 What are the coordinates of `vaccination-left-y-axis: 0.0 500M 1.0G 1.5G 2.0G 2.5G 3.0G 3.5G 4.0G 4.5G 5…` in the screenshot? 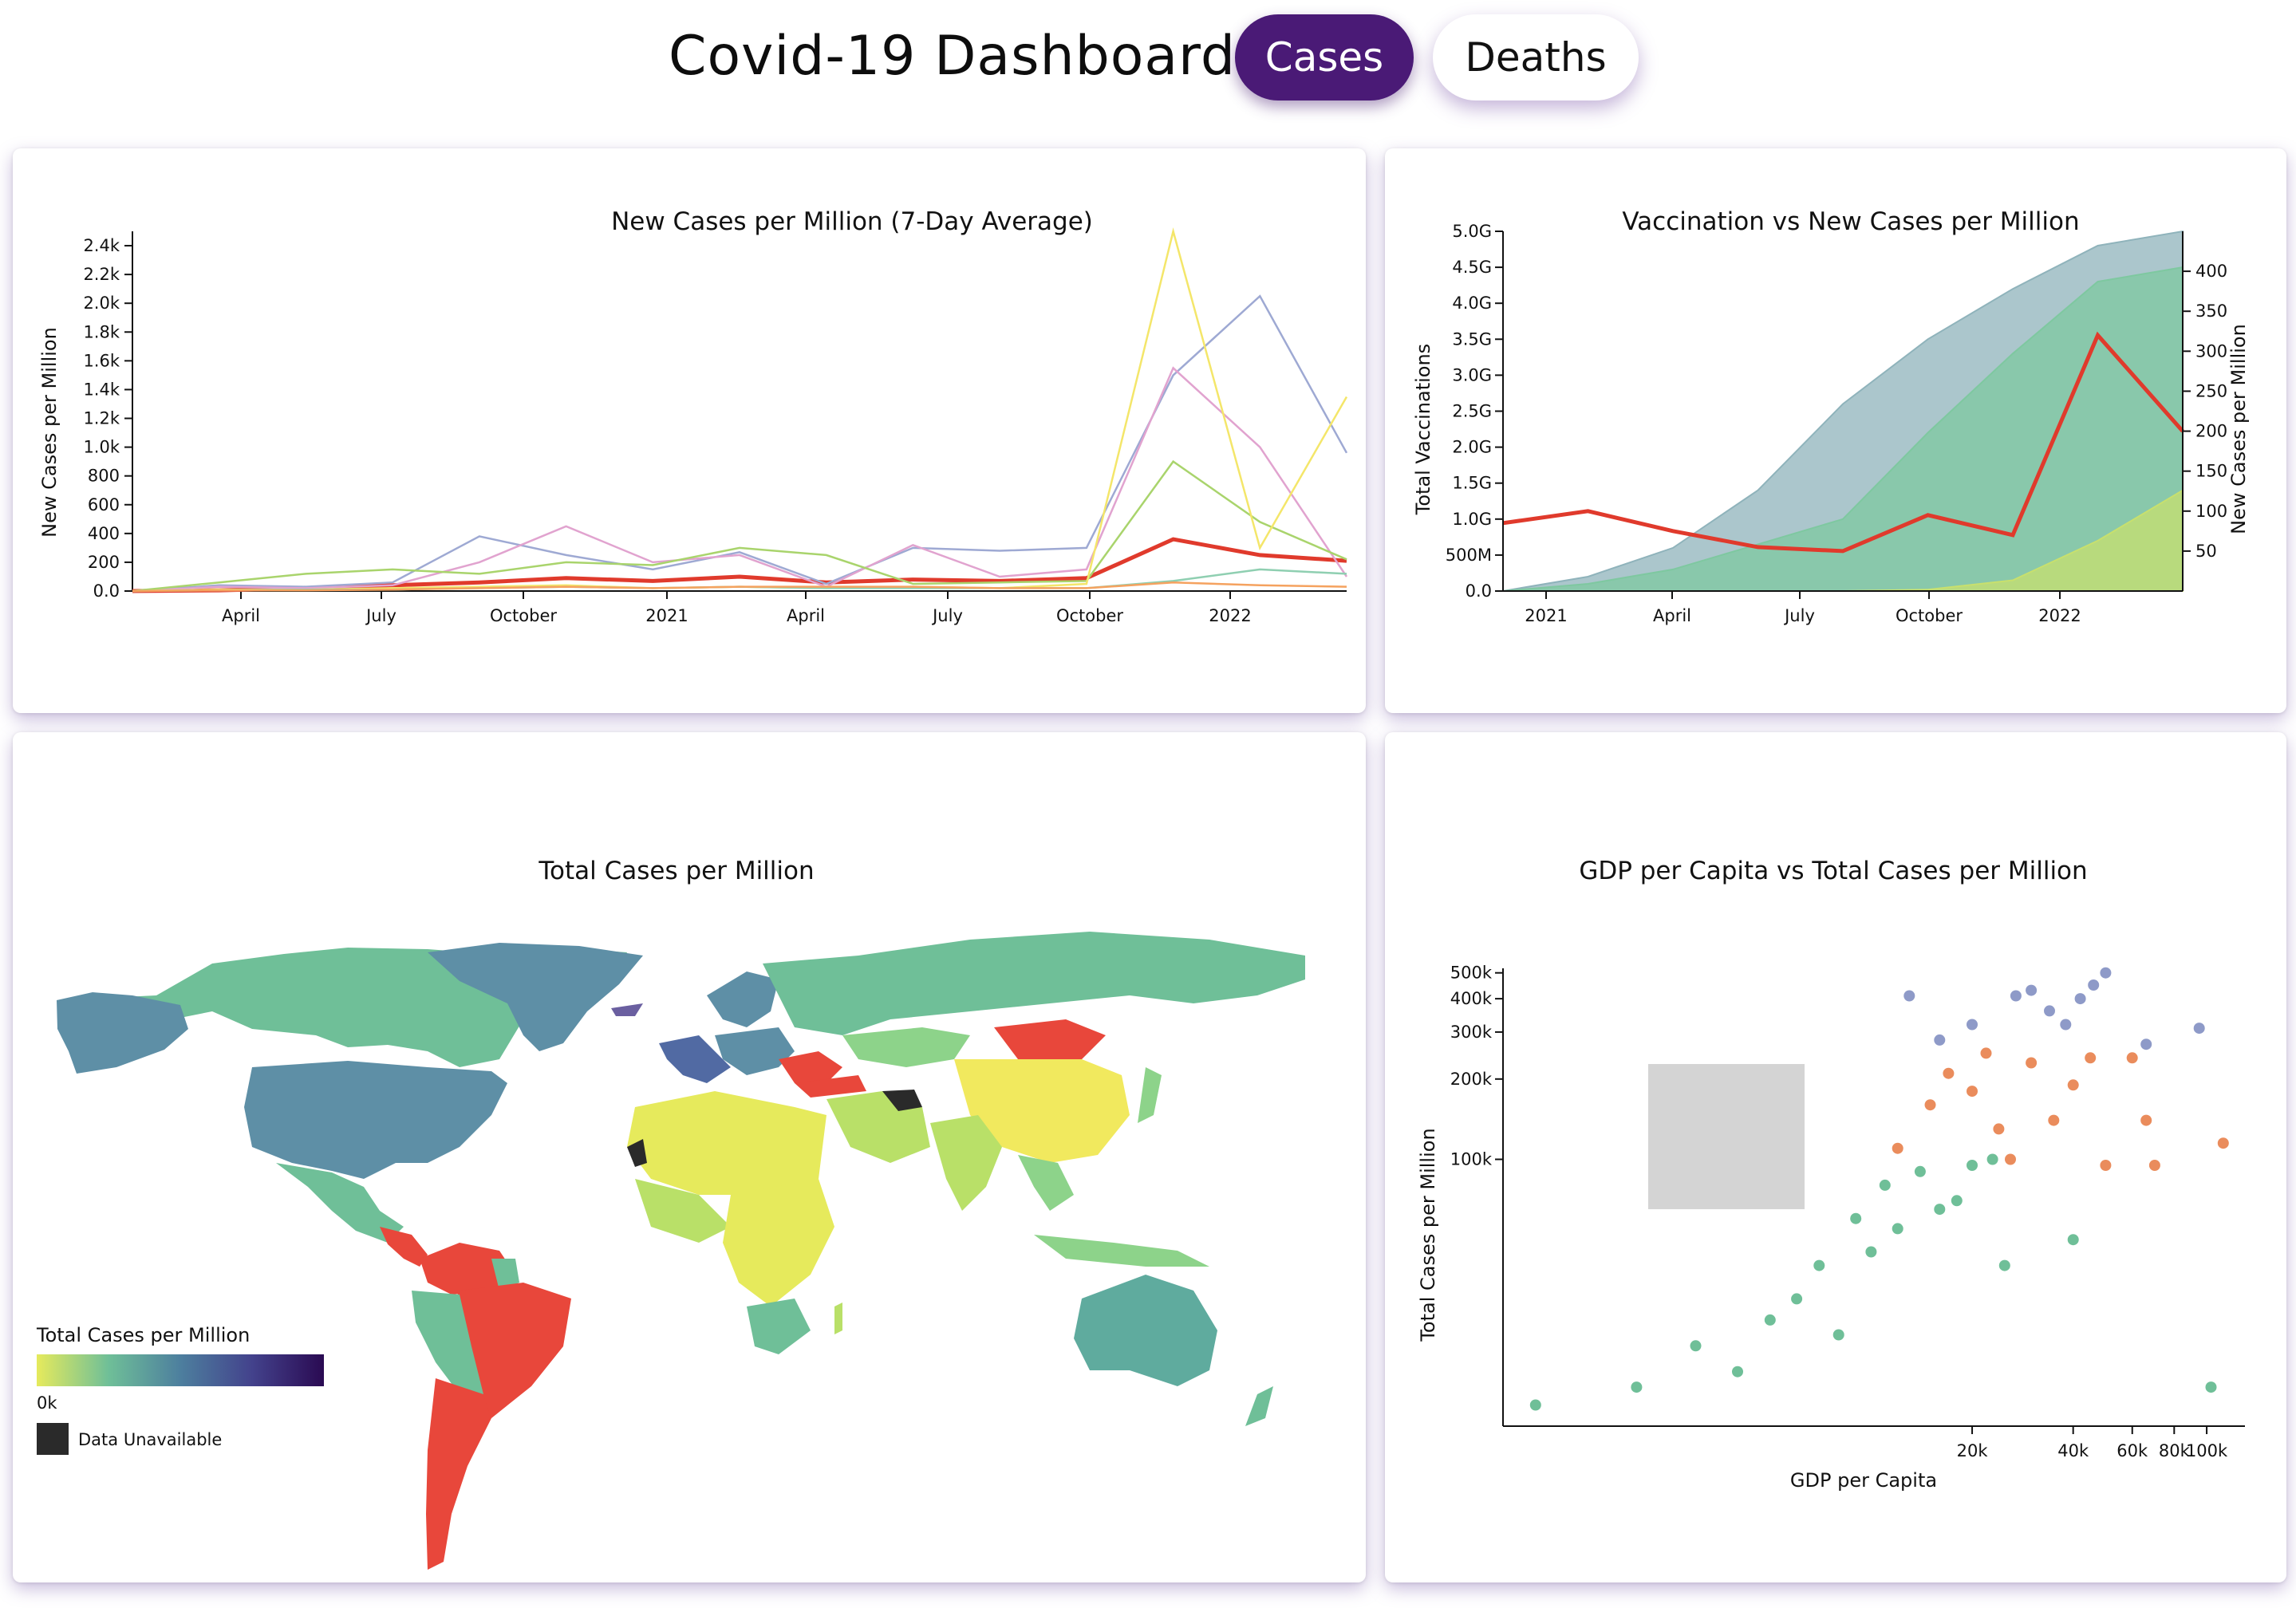 It's located at (1474, 412).